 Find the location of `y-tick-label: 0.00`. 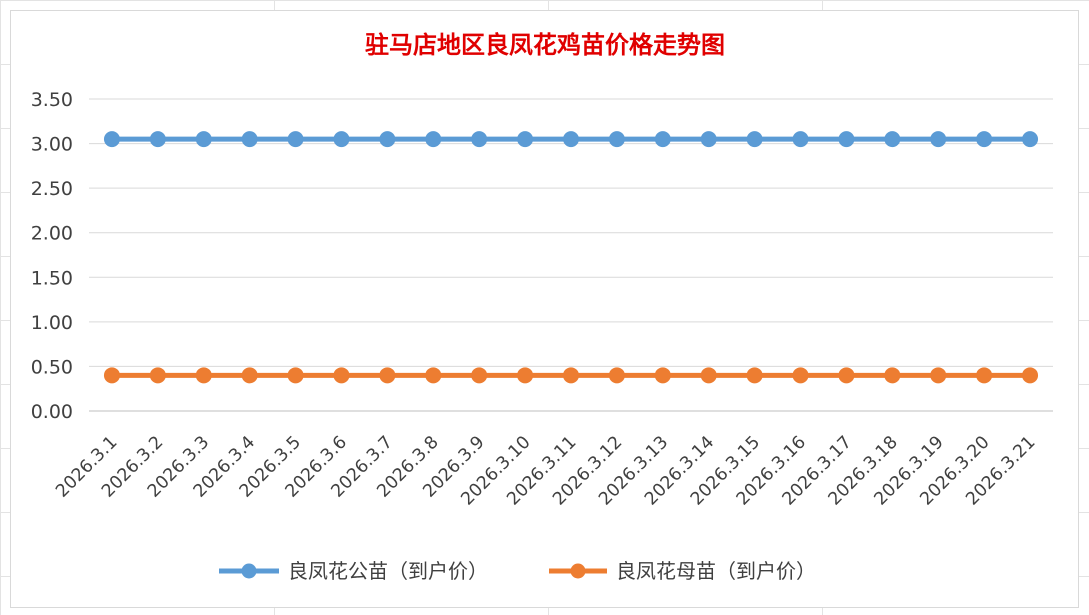

y-tick-label: 0.00 is located at coordinates (52, 412).